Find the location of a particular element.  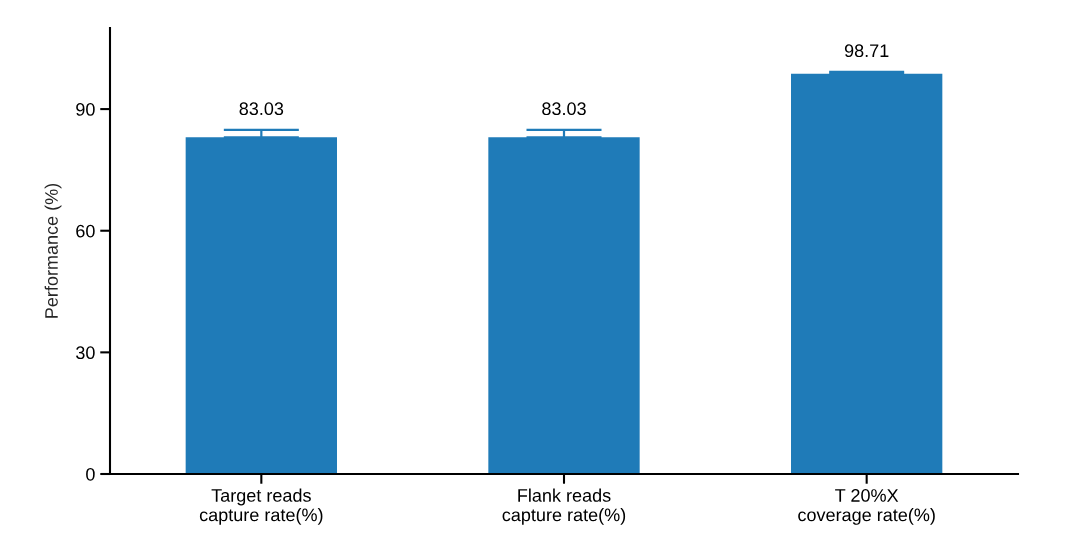

y-tick-label: 90 is located at coordinates (85, 109).